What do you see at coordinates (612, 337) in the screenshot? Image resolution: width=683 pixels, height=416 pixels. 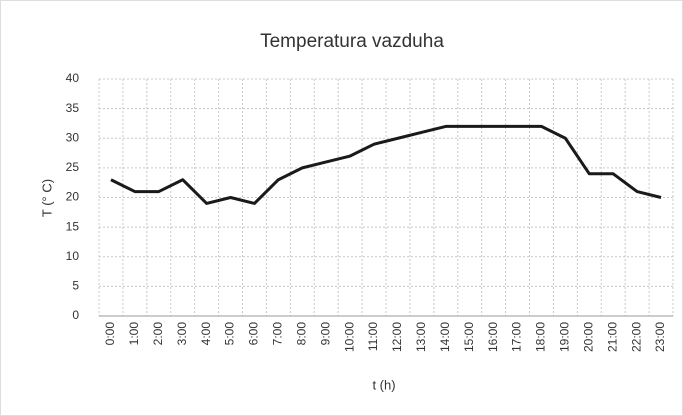 I see `x-tick-label: 21:00` at bounding box center [612, 337].